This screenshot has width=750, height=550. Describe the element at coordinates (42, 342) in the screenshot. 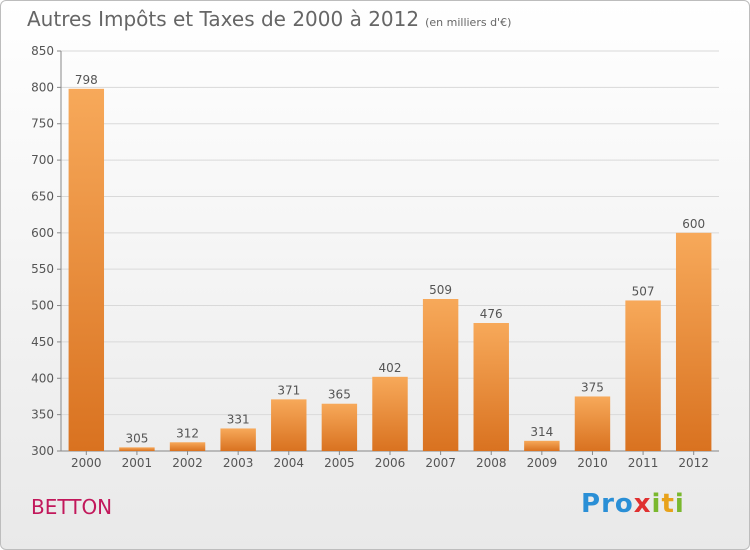

I see `y-tick-label: 450` at that location.